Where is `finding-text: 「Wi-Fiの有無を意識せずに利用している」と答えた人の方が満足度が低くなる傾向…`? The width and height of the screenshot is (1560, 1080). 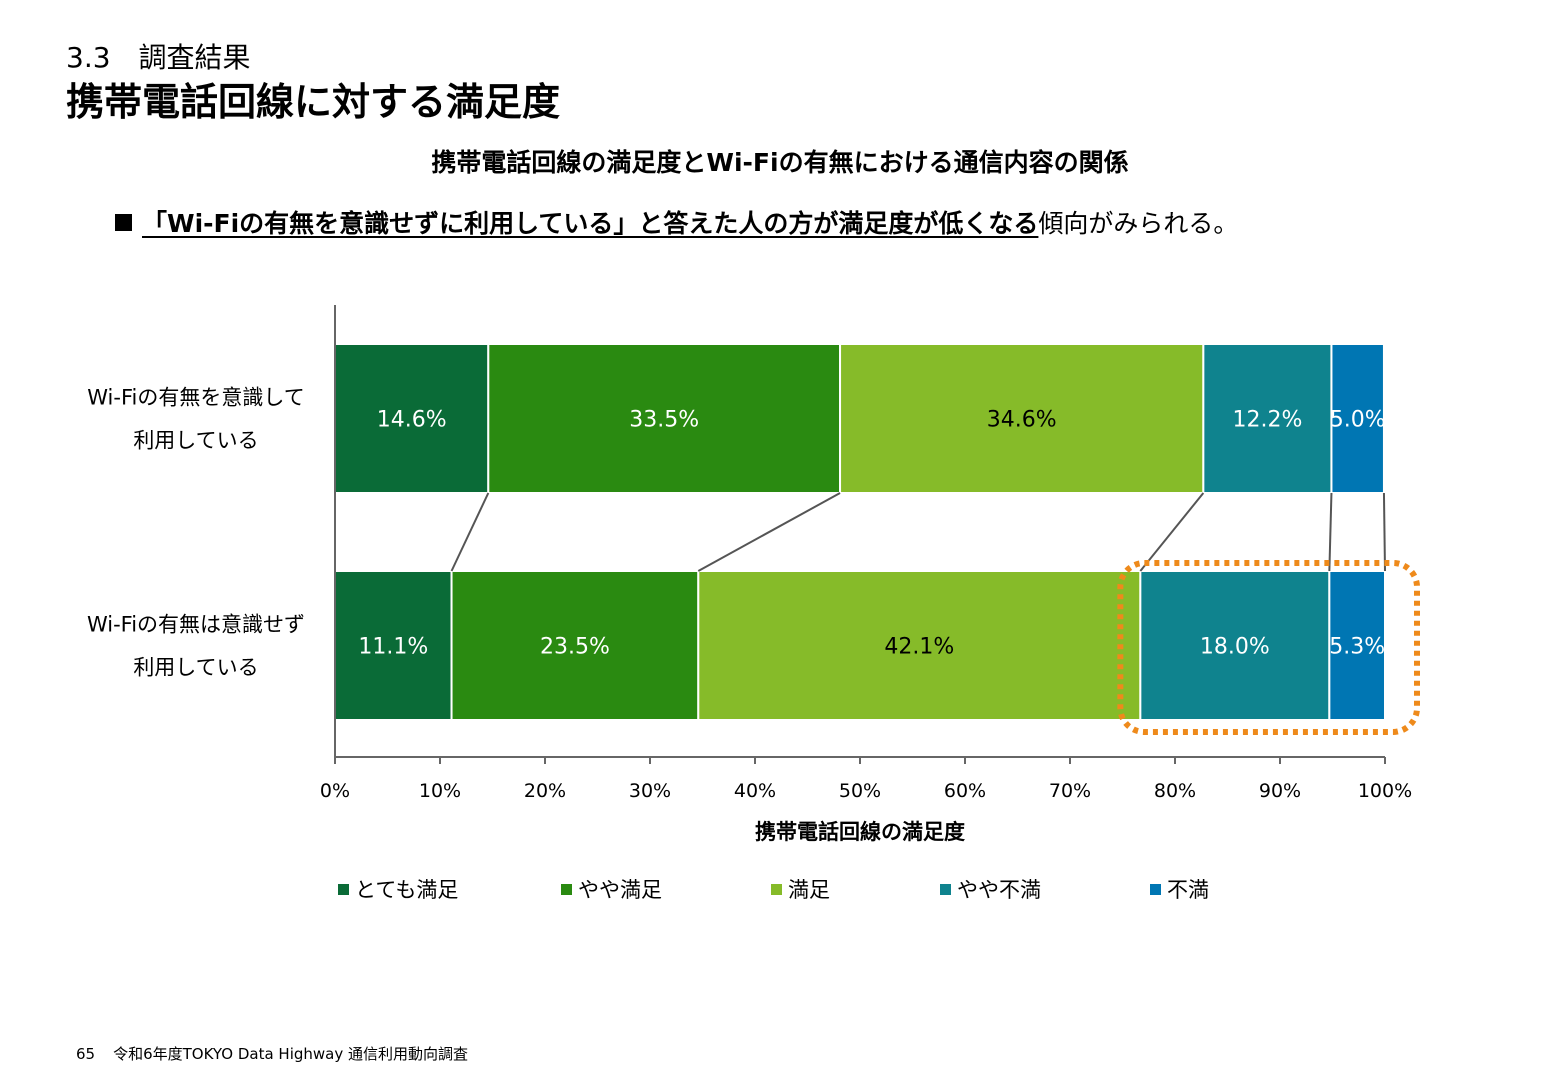
finding-text: 「Wi-Fiの有無を意識せずに利用している」と答えた人の方が満足度が低くなる傾向… is located at coordinates (676, 222).